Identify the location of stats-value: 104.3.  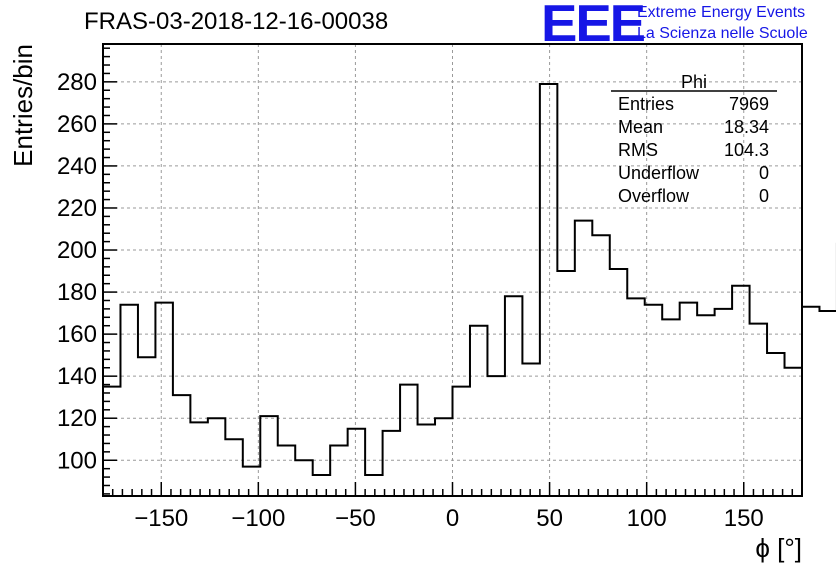
(746, 150).